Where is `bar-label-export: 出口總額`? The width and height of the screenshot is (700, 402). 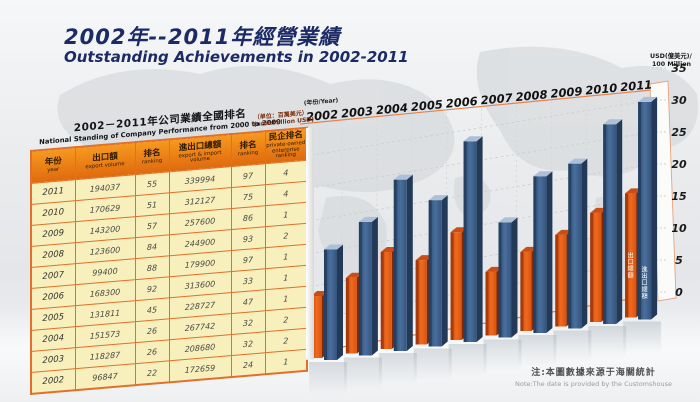 bar-label-export: 出口總額 is located at coordinates (631, 266).